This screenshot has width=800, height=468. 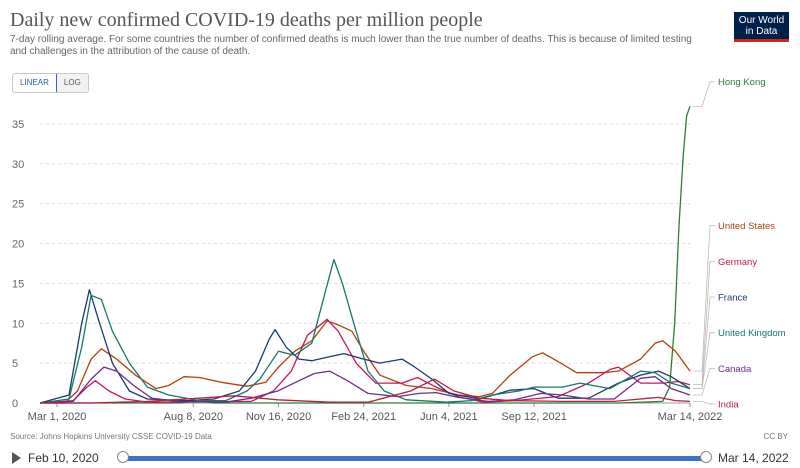 What do you see at coordinates (533, 417) in the screenshot?
I see `x-tick-label: Sep 12, 2021` at bounding box center [533, 417].